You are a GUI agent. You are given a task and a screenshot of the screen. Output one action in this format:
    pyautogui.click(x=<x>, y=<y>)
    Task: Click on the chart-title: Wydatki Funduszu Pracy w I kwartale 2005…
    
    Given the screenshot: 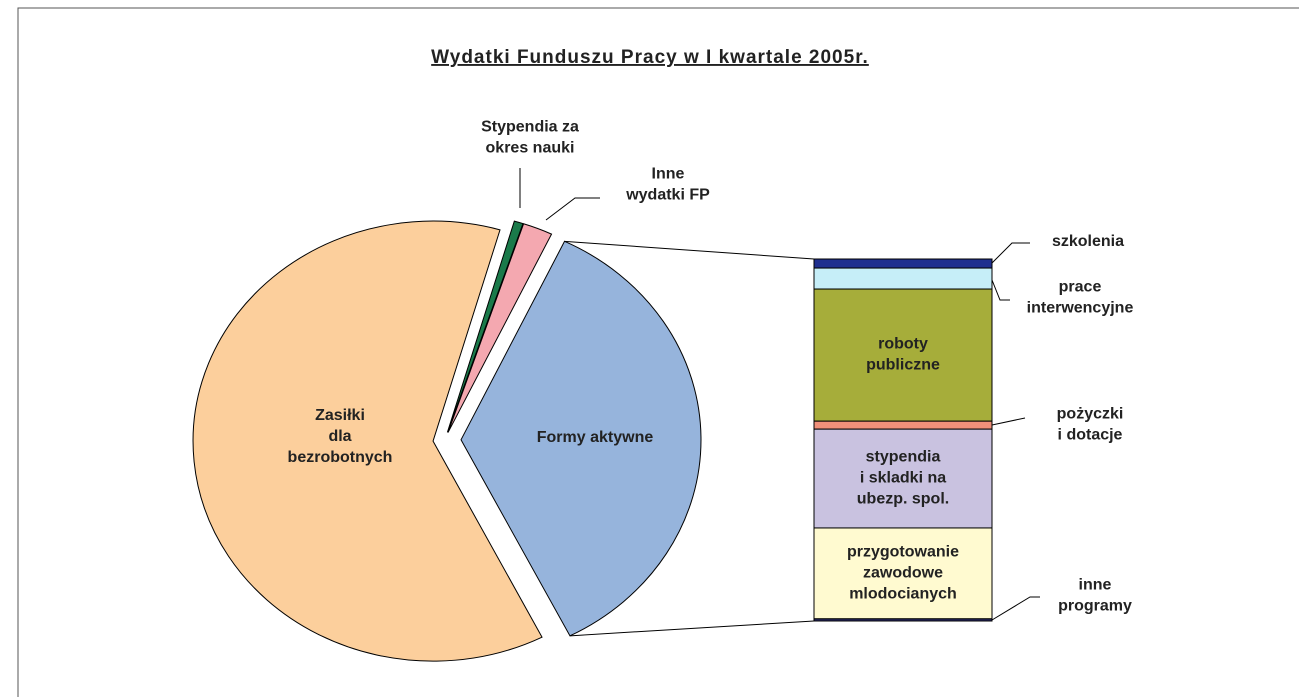 What is the action you would take?
    pyautogui.click(x=650, y=57)
    